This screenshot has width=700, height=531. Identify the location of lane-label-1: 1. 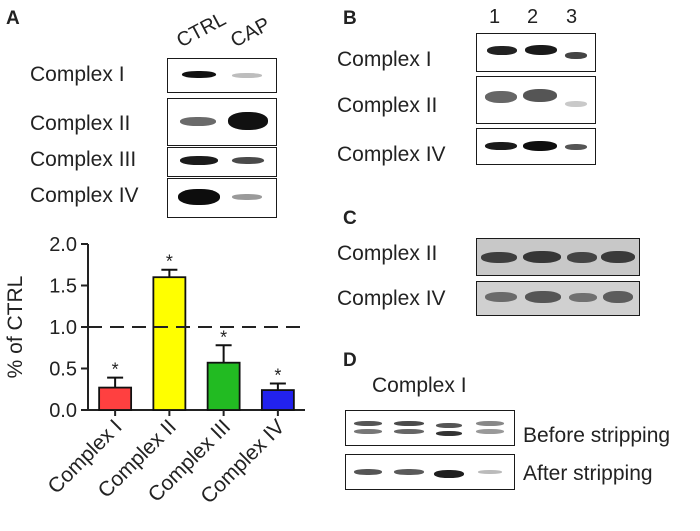
(495, 17).